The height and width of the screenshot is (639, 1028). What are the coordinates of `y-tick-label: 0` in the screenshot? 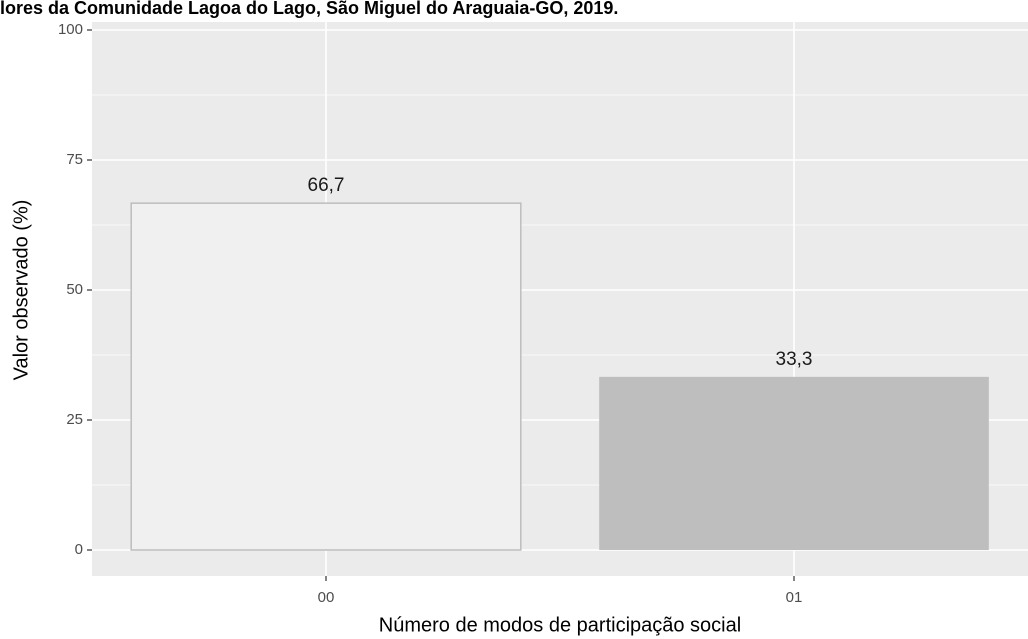 It's located at (79, 549).